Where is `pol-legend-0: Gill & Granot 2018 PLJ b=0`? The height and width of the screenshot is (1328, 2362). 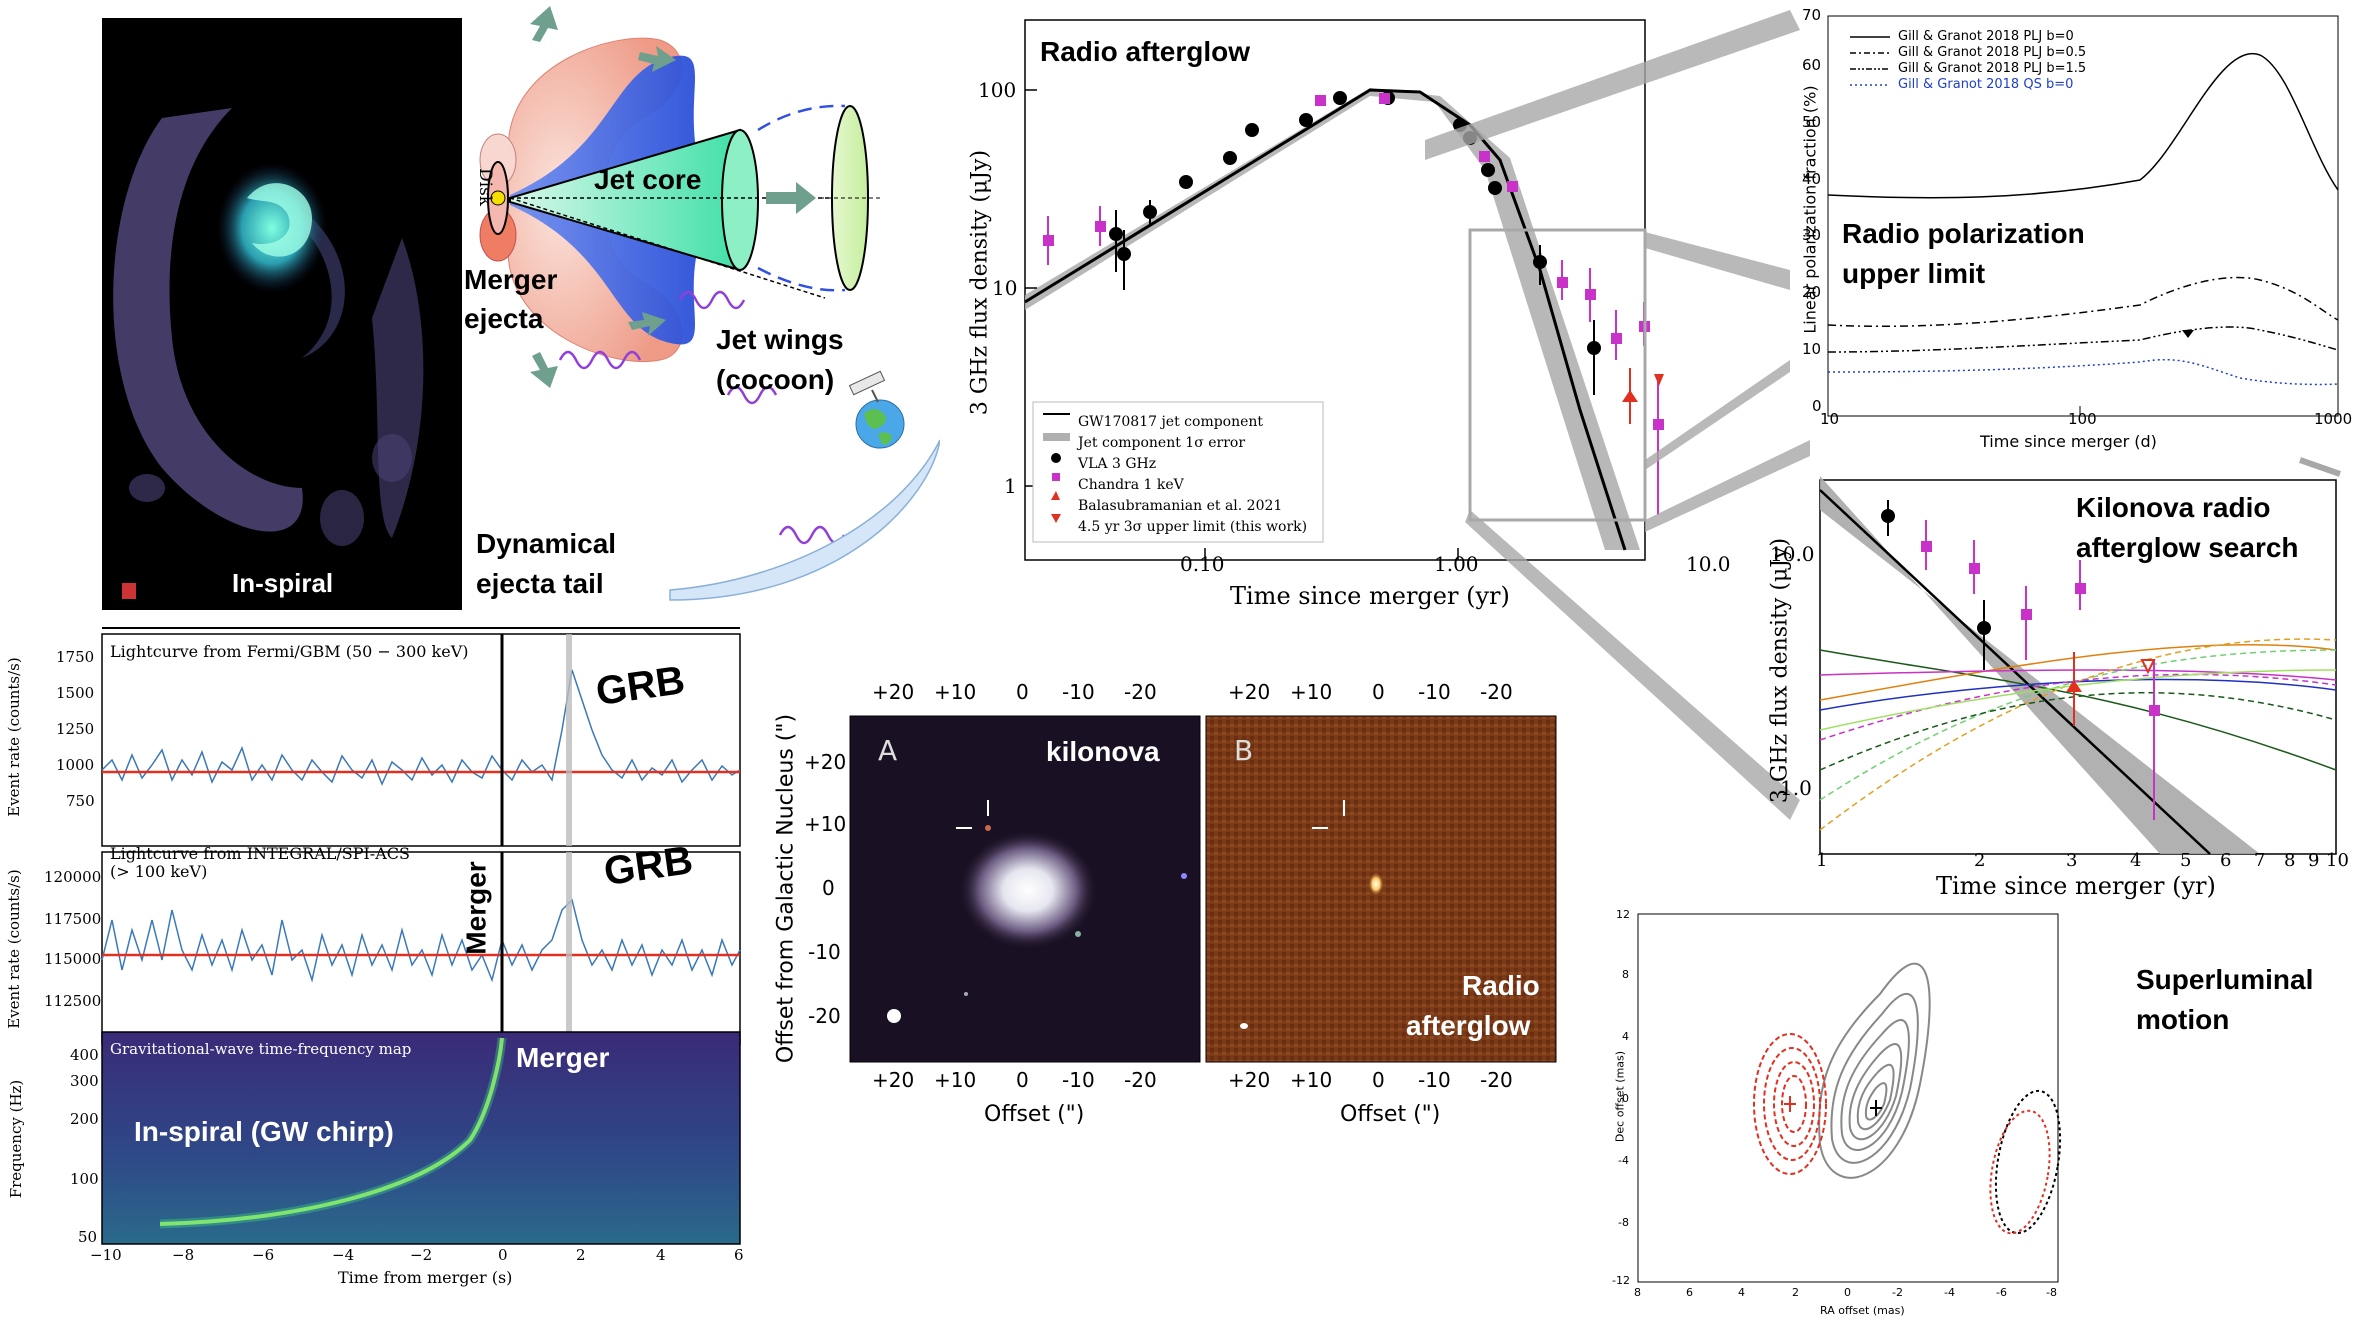
pol-legend-0: Gill & Granot 2018 PLJ b=0 is located at coordinates (1986, 36).